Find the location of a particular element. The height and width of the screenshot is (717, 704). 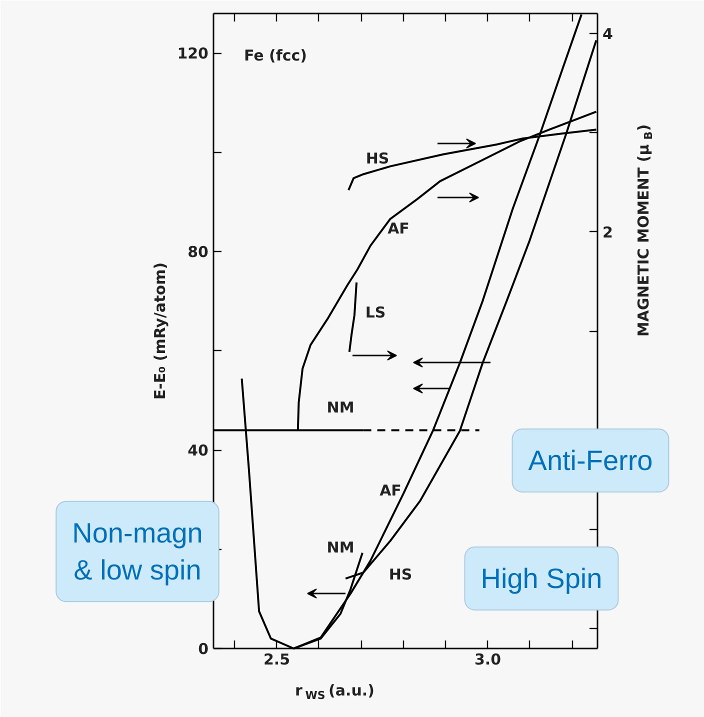

y-tick-label: 120 is located at coordinates (192, 53).